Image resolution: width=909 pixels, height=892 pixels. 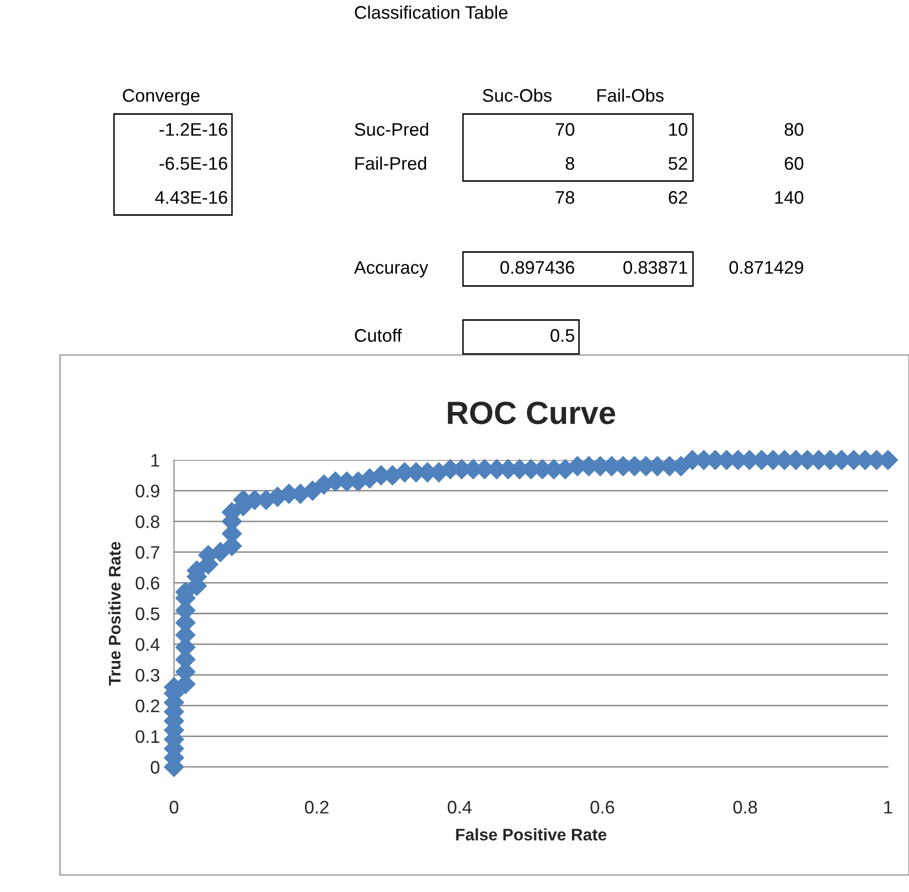 I want to click on y-tick-label: 0, so click(x=155, y=767).